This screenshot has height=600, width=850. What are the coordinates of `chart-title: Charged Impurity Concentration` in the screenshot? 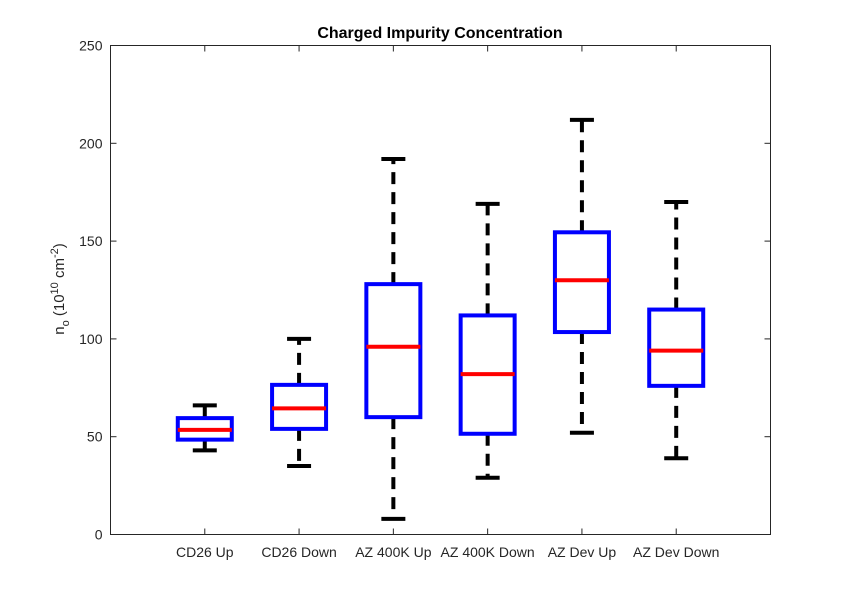 It's located at (439, 33).